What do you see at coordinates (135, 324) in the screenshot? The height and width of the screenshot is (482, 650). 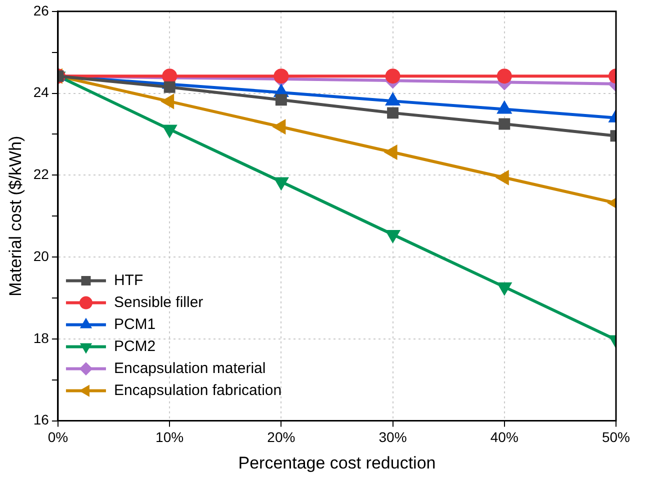 I see `legend-label: PCM1` at bounding box center [135, 324].